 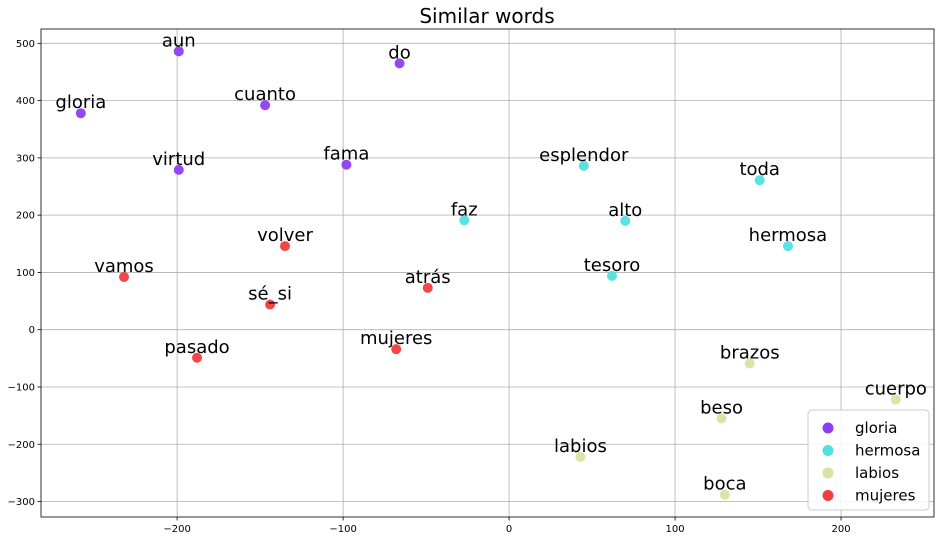 I want to click on point-label: hermosa, so click(x=788, y=235).